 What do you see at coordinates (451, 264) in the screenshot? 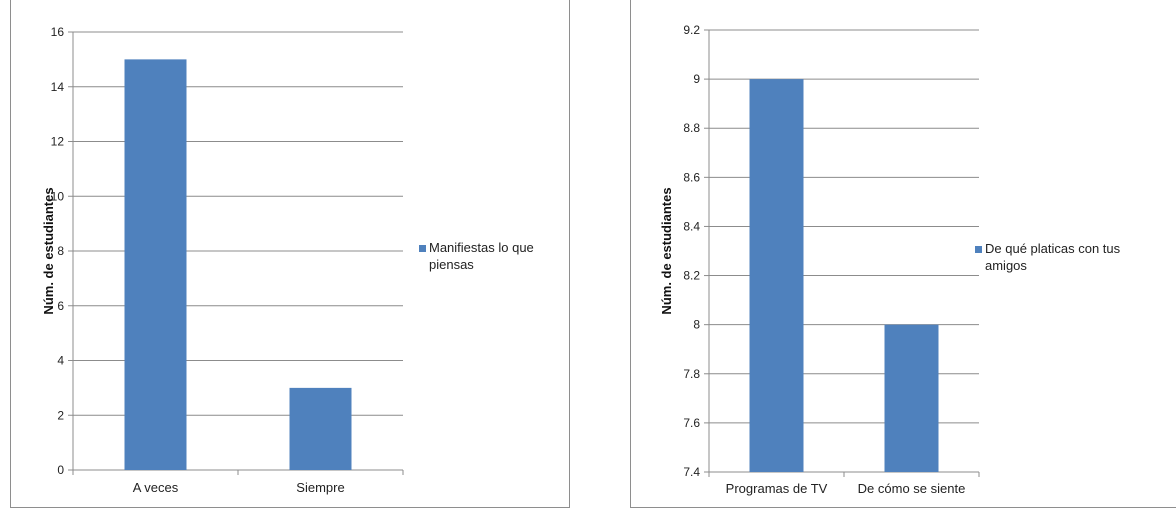
I see `legend-label: piensas` at bounding box center [451, 264].